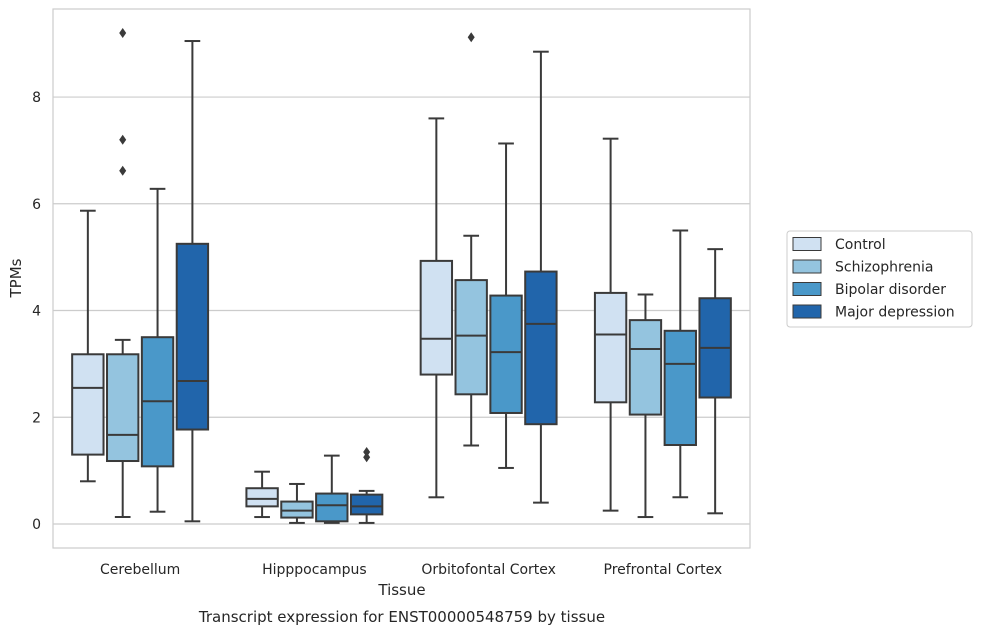  I want to click on legend-label: Schizophrenia, so click(884, 268).